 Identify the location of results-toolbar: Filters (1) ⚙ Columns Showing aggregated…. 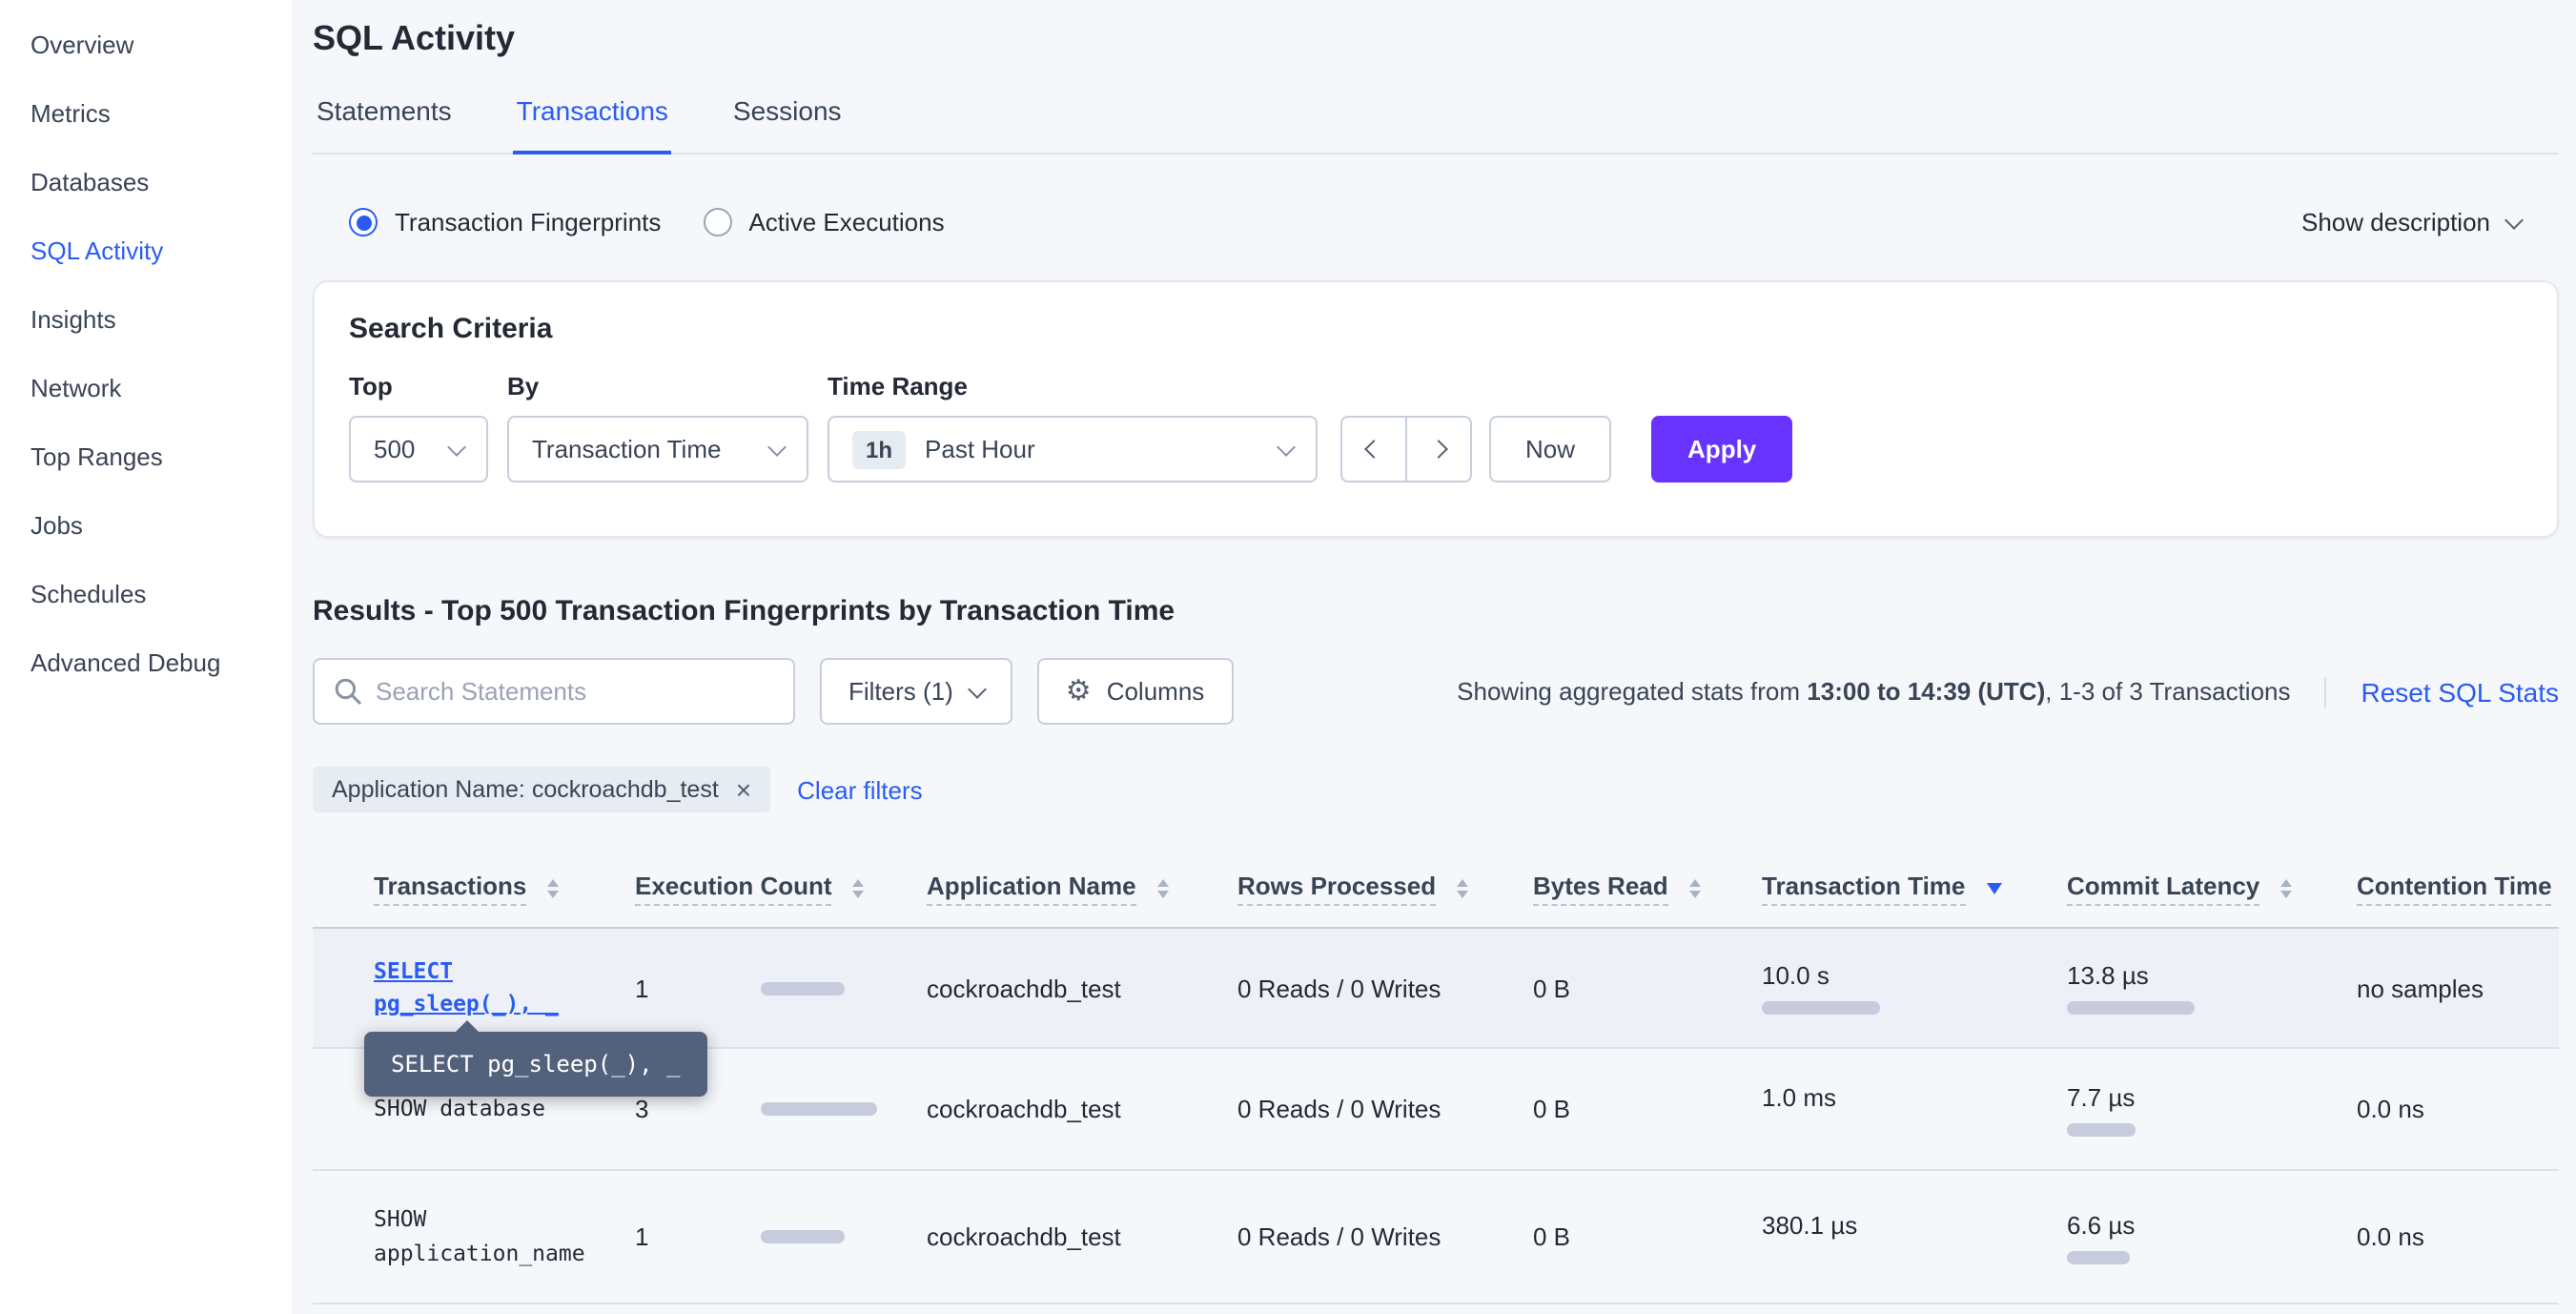
(1436, 691).